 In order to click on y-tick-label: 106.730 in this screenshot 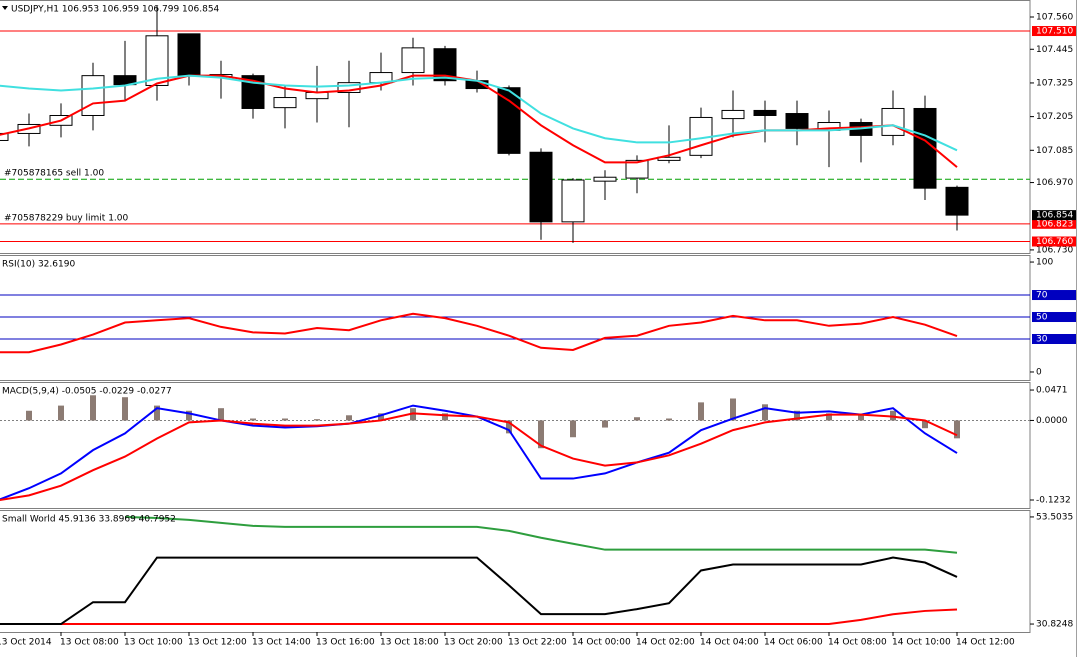, I will do `click(1054, 250)`.